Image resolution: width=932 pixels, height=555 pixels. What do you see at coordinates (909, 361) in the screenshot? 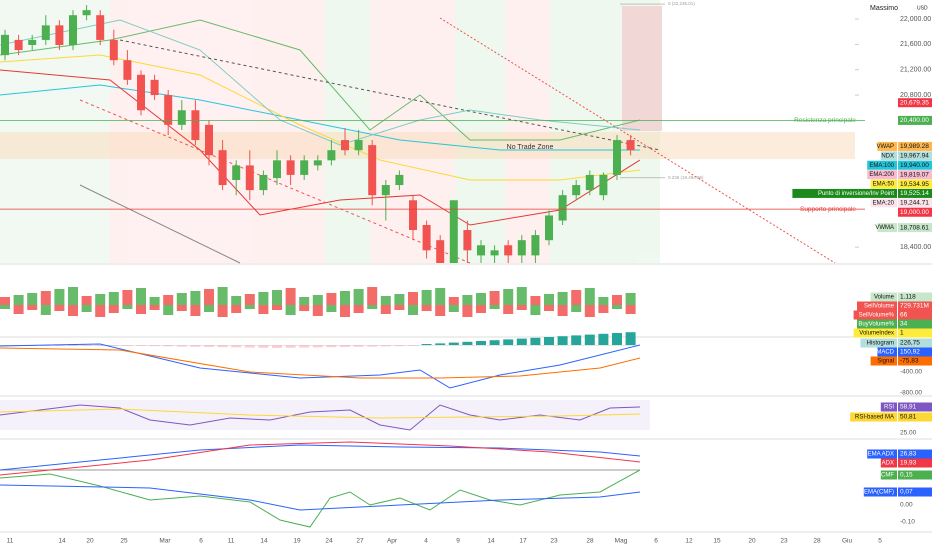
I see `legend-value: -75,83` at bounding box center [909, 361].